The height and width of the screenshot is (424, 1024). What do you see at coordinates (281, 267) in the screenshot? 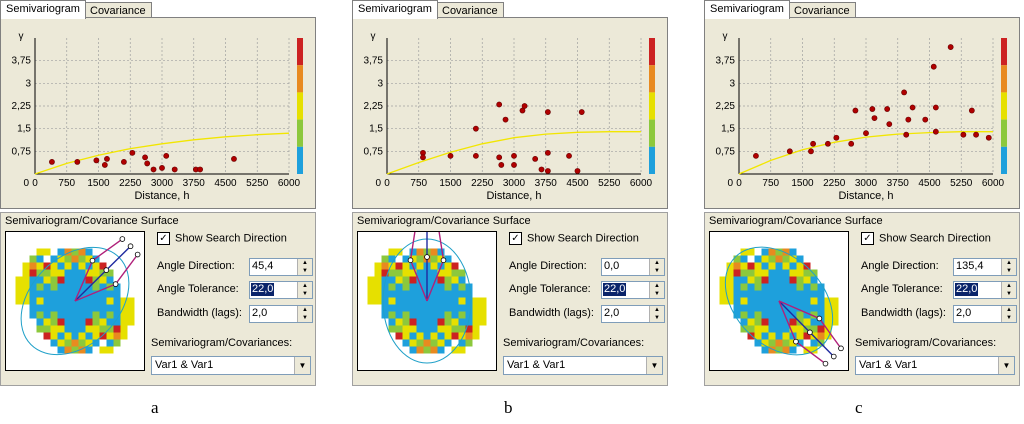
I see `angle-direction-spinner: 45,4 ▲ ▼` at bounding box center [281, 267].